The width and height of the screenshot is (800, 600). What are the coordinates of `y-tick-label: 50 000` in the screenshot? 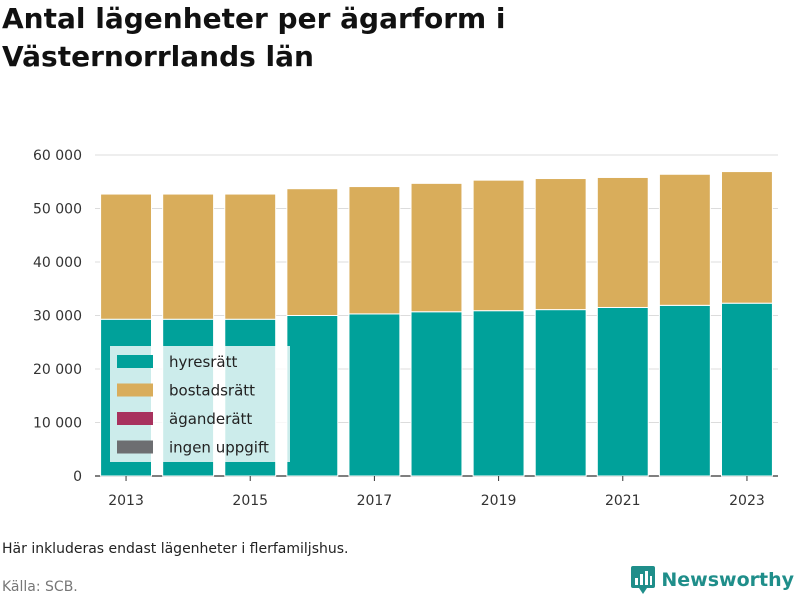 It's located at (57, 210).